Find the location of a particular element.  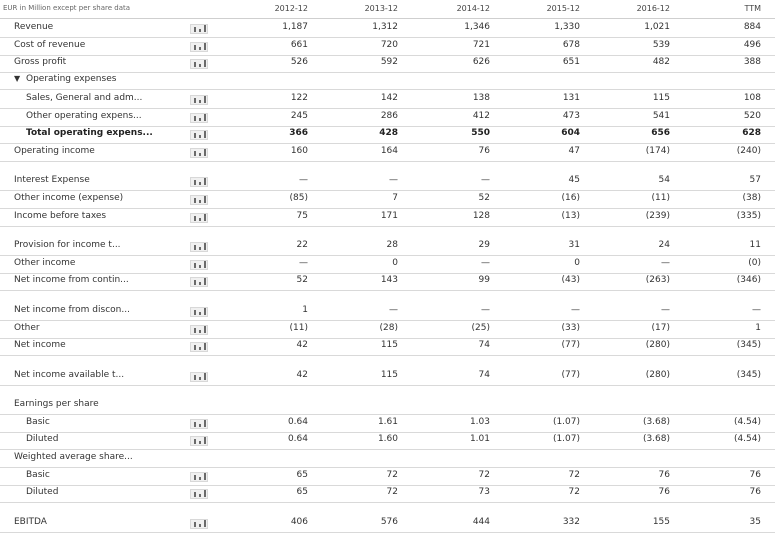

cell-value: 0 is located at coordinates (395, 263).